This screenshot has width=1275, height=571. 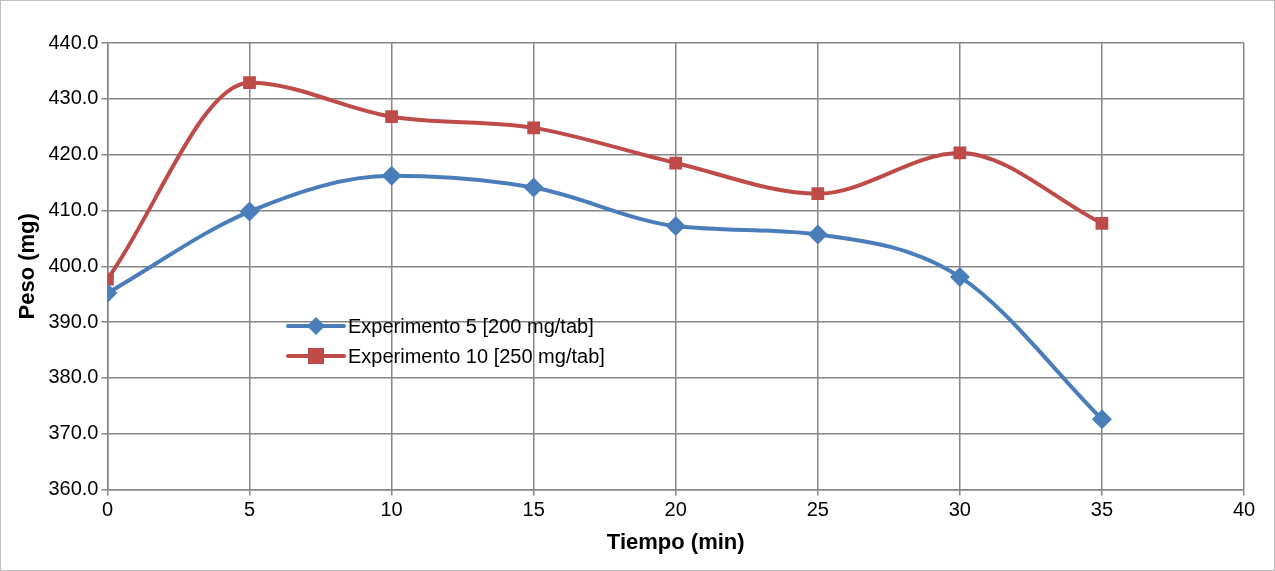 I want to click on y-tick-label: 380.0, so click(x=73, y=376).